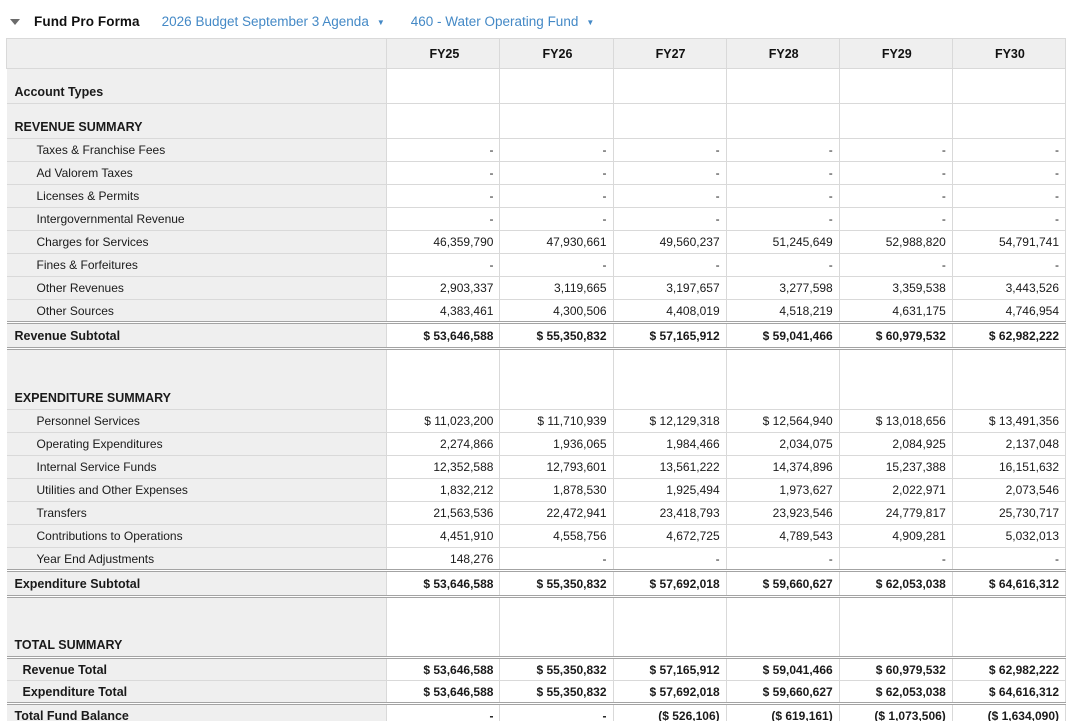 The width and height of the screenshot is (1072, 721). What do you see at coordinates (443, 242) in the screenshot?
I see `cell-fy25: 46,359,790` at bounding box center [443, 242].